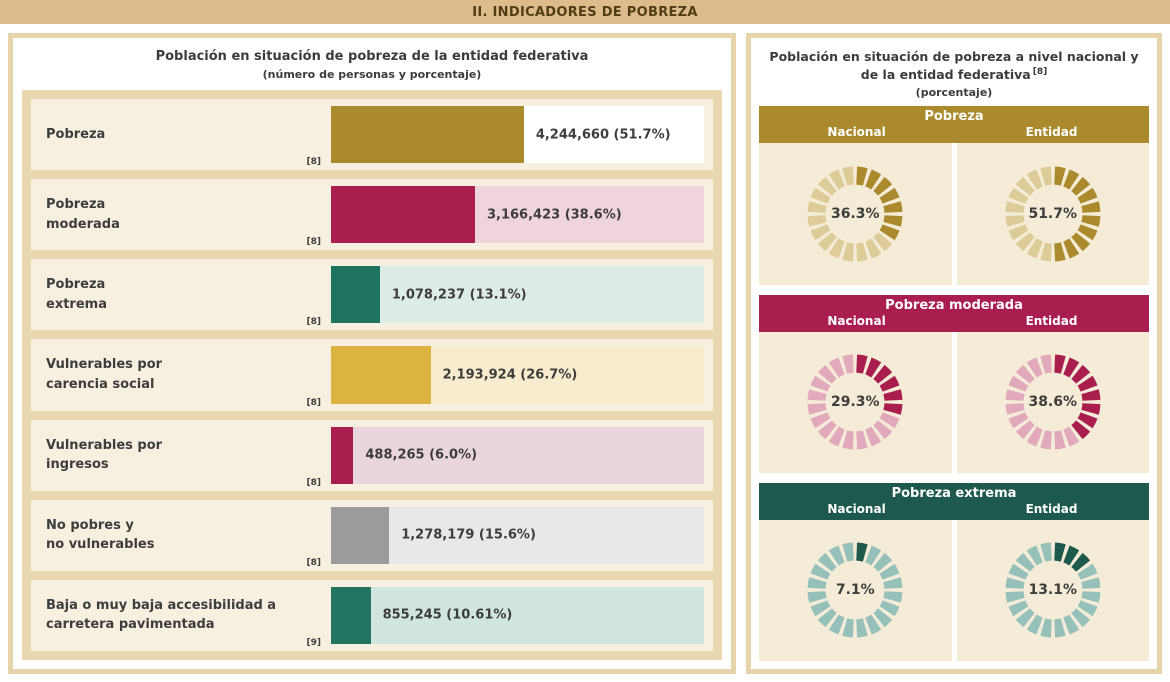  I want to click on donut-cell-entidad: 38.6%, so click(1052, 402).